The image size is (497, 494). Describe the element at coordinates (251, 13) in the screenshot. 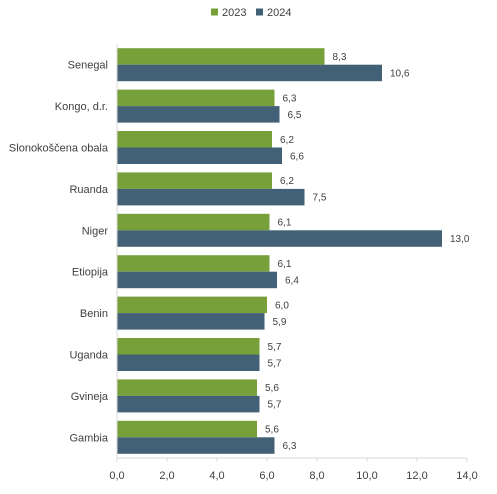

I see `legend: 2023 2024` at that location.